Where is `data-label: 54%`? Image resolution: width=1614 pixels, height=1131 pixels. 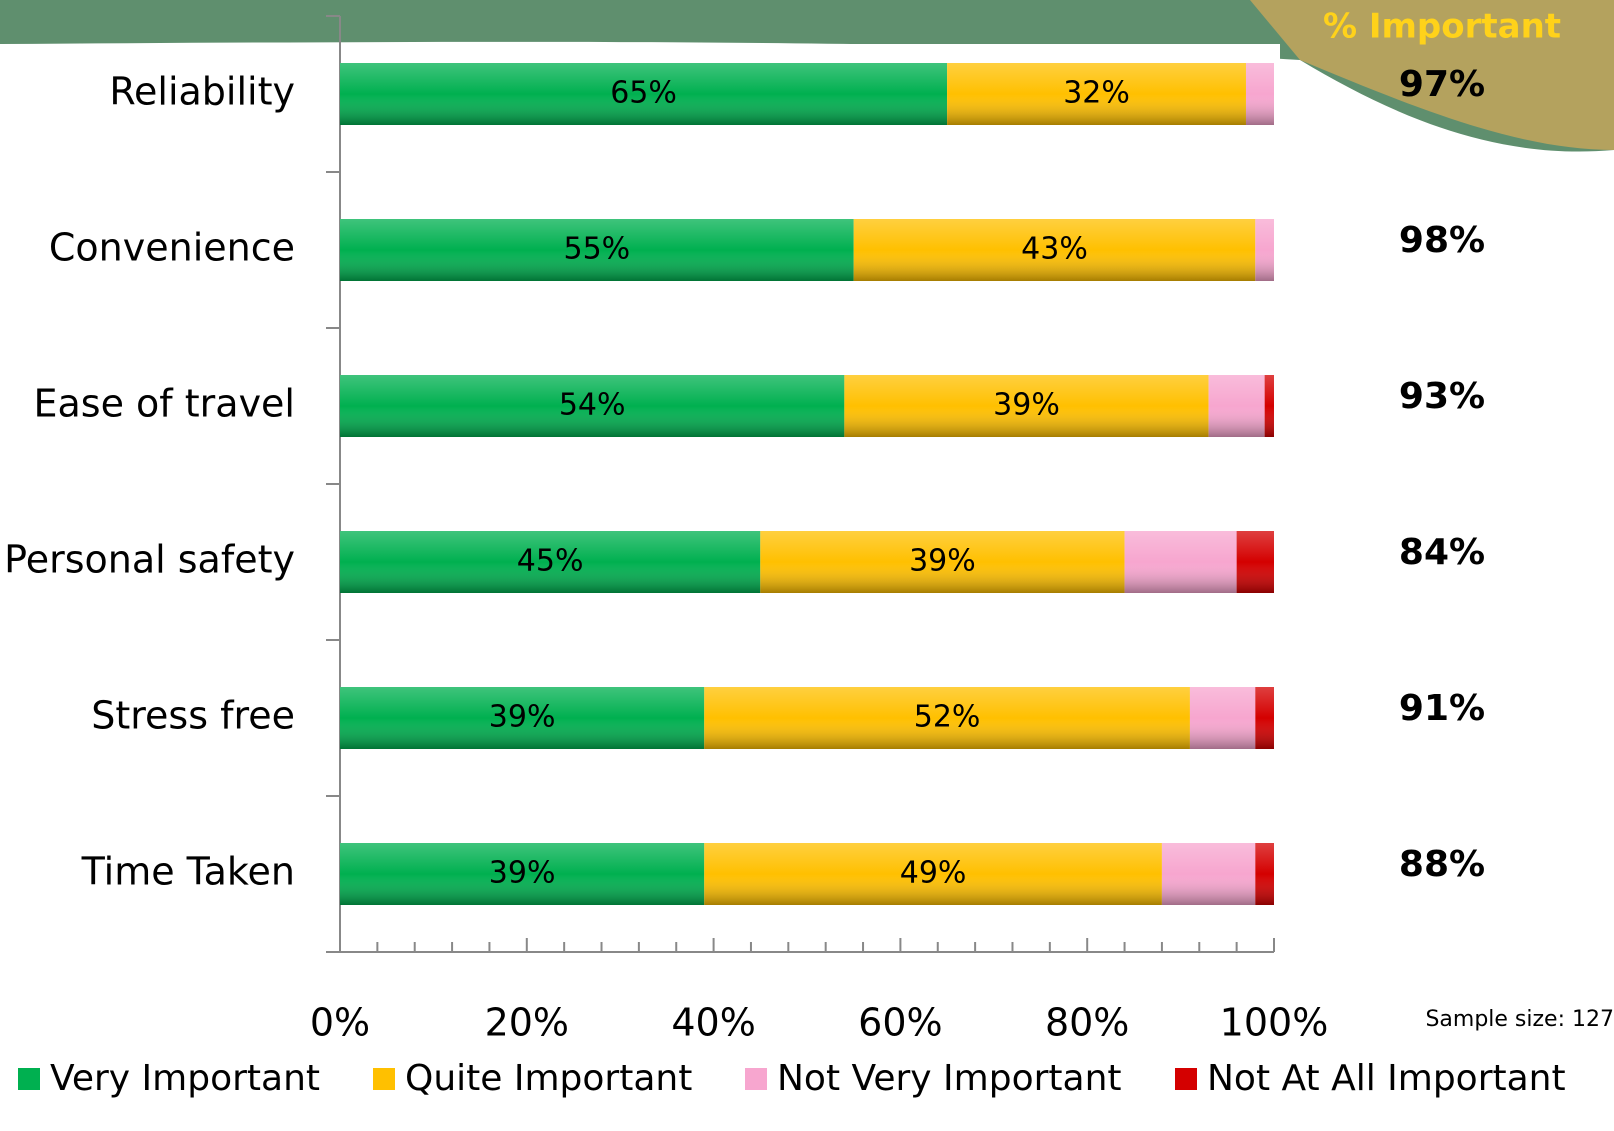 data-label: 54% is located at coordinates (592, 405).